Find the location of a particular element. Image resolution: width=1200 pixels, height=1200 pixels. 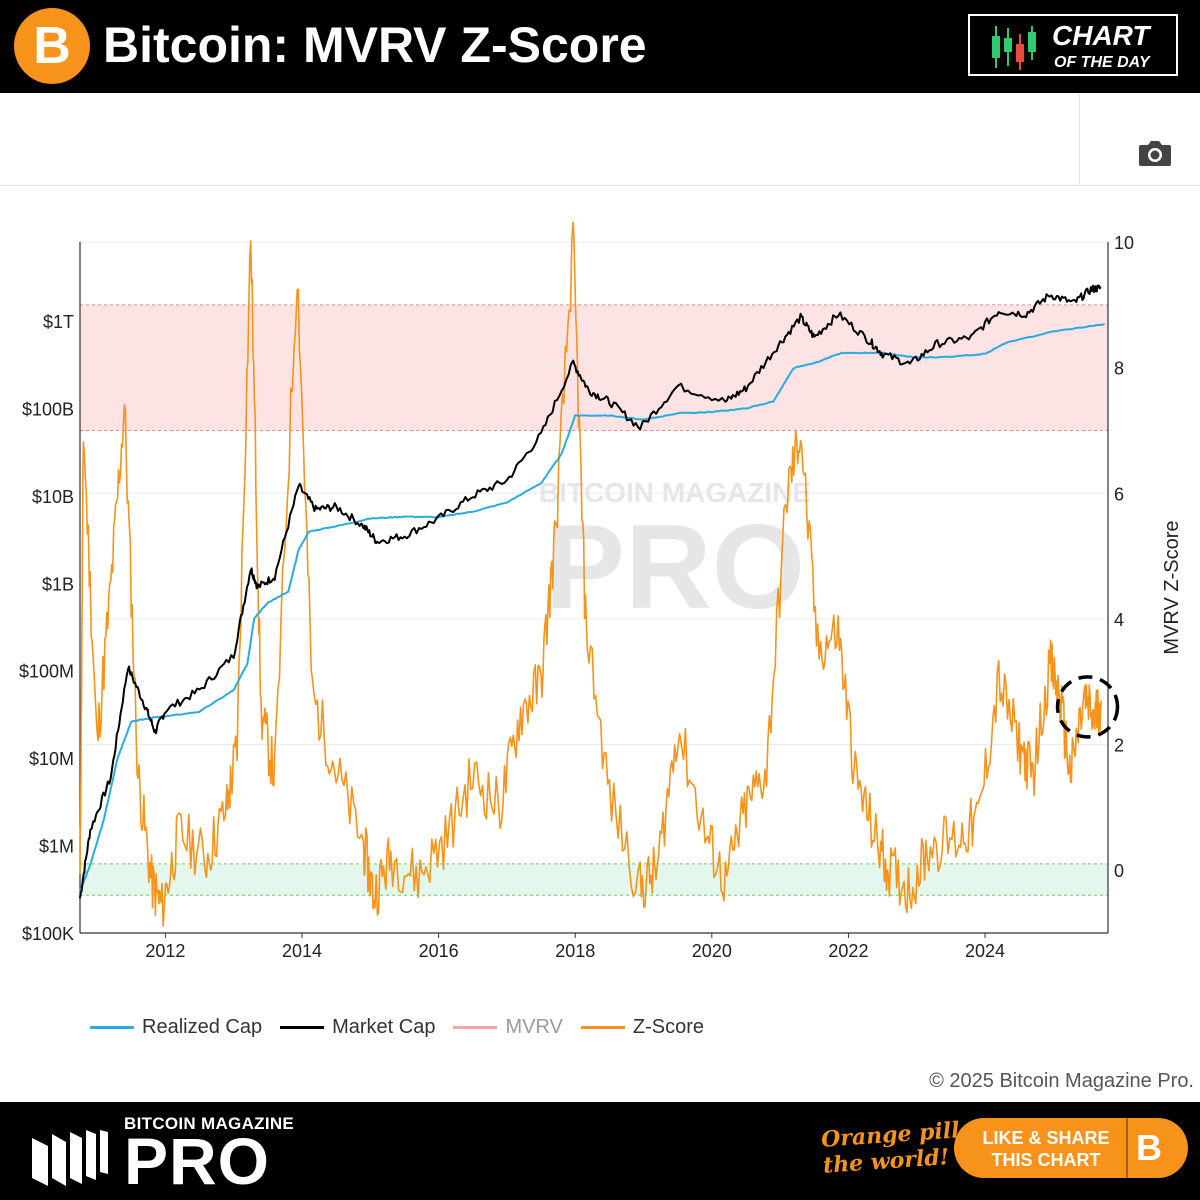

toolbar-divider is located at coordinates (1079, 139).